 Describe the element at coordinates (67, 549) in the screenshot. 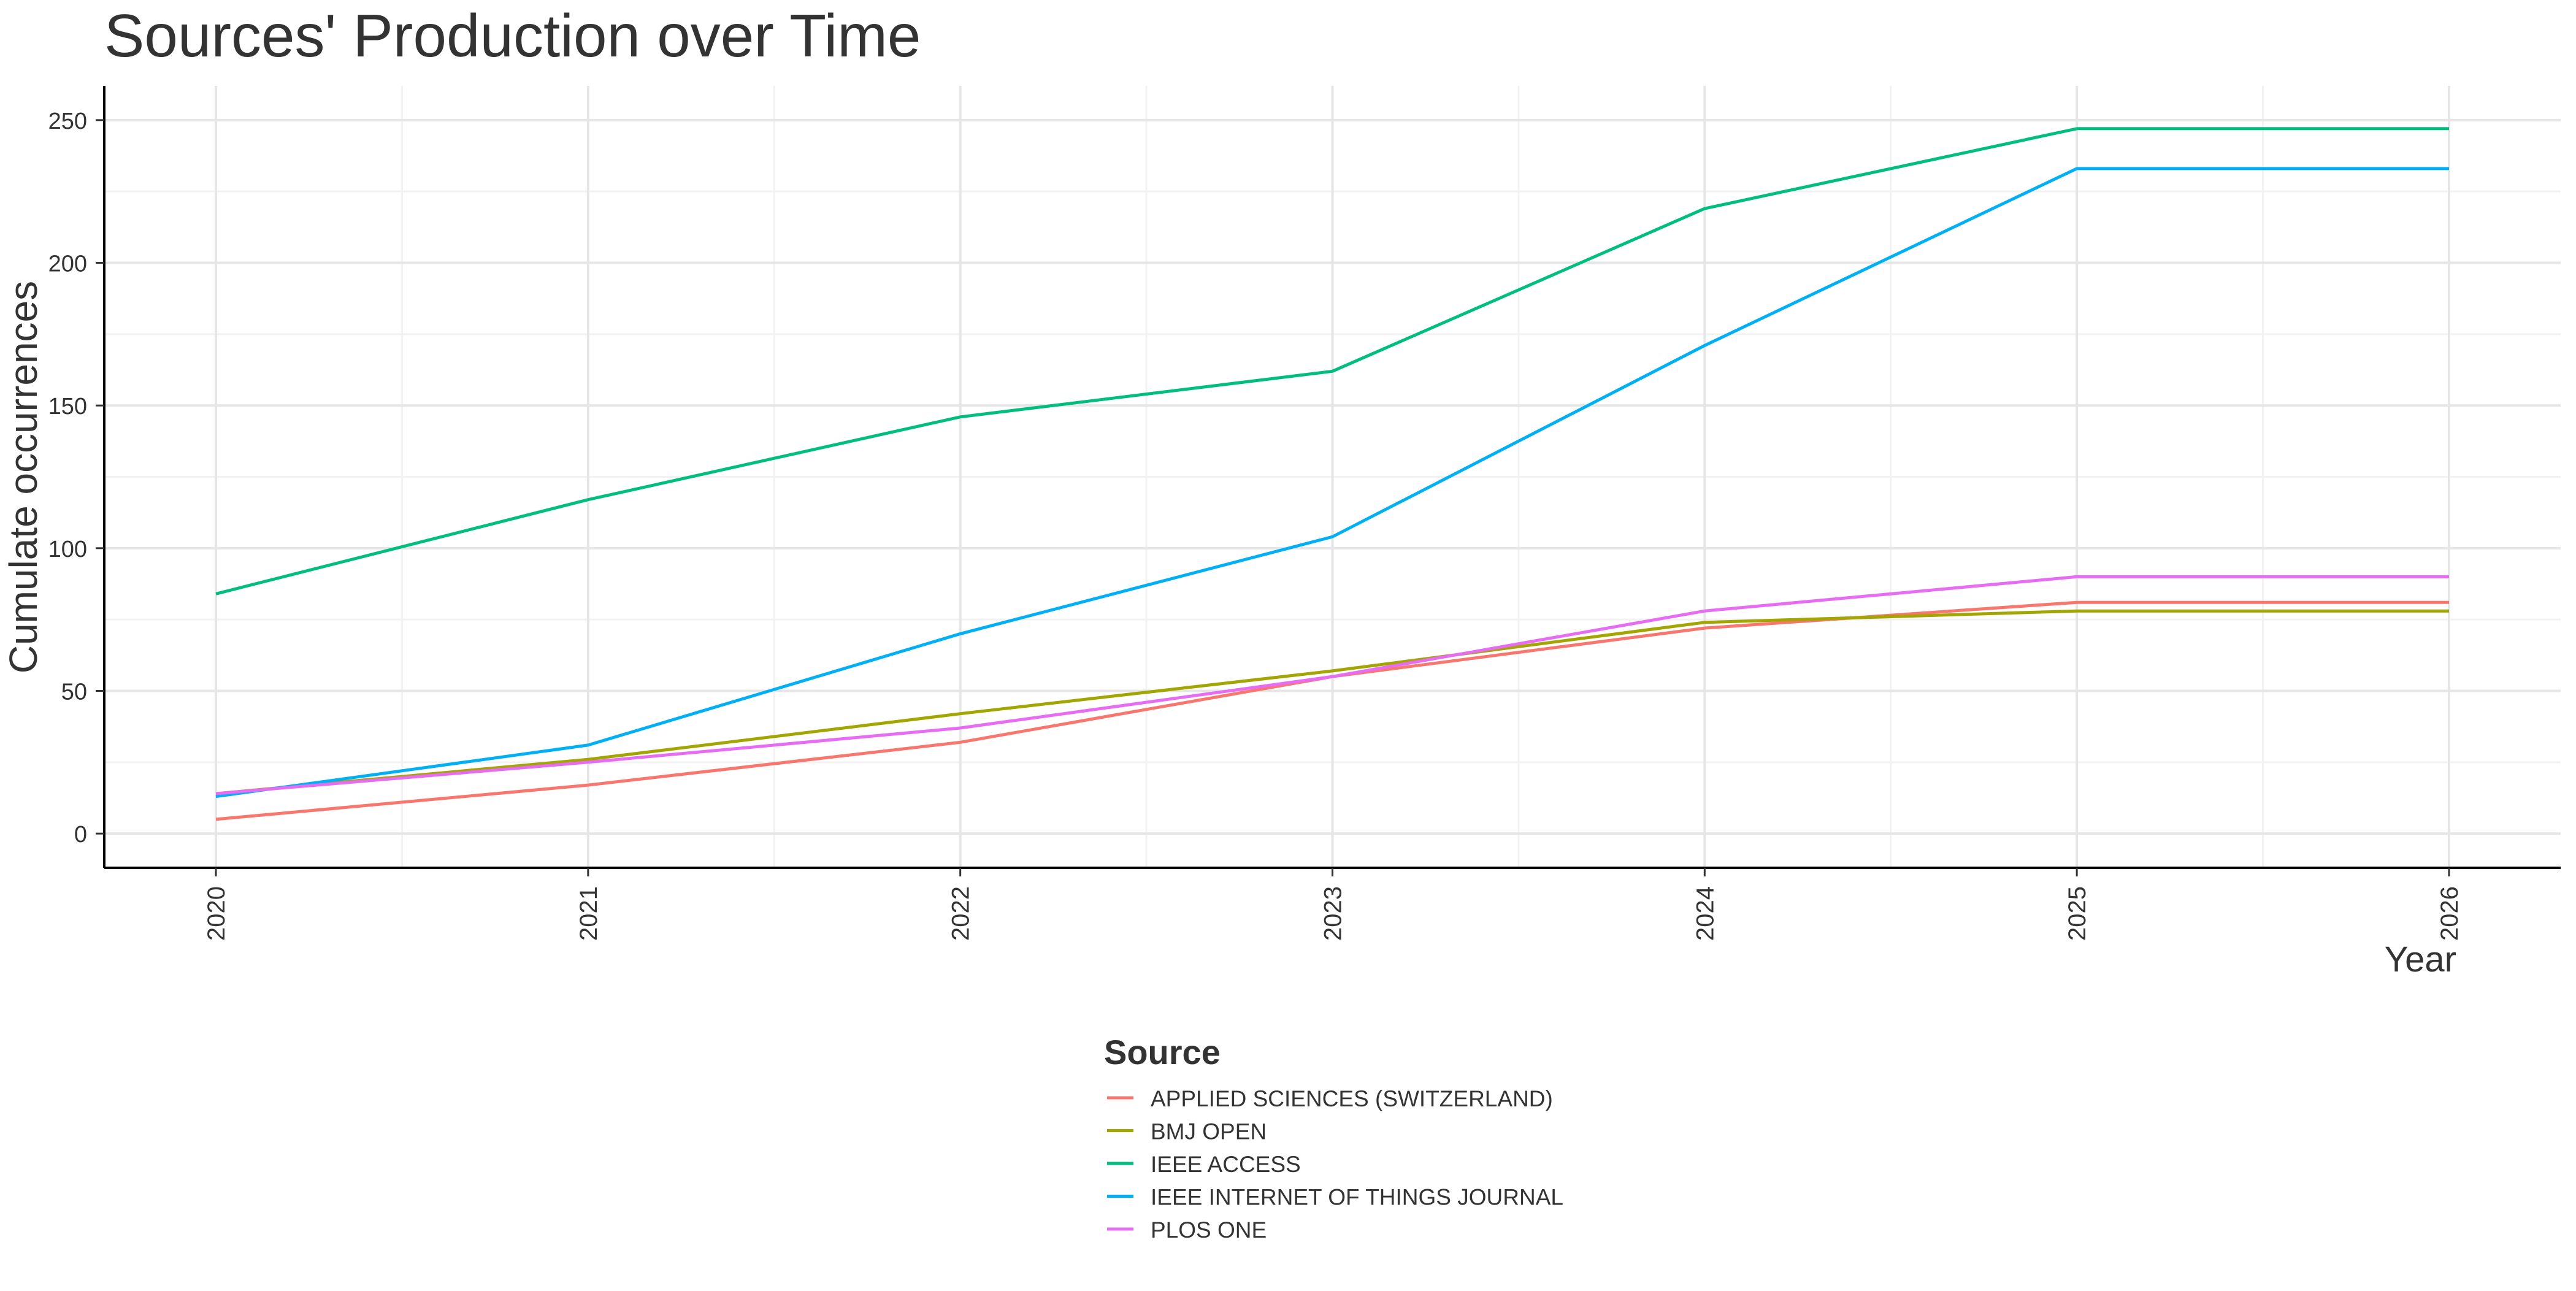

I see `y-tick-label: 100` at that location.